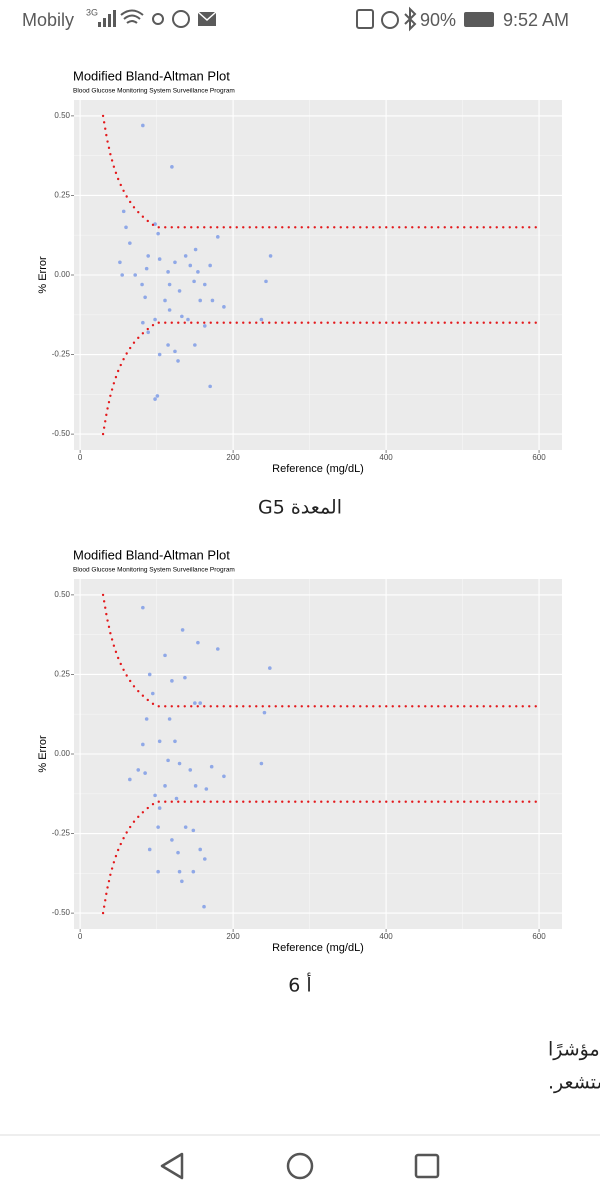 This screenshot has height=1200, width=600. Describe the element at coordinates (151, 554) in the screenshot. I see `chart-title: Modified Bland-Altman Plot` at that location.